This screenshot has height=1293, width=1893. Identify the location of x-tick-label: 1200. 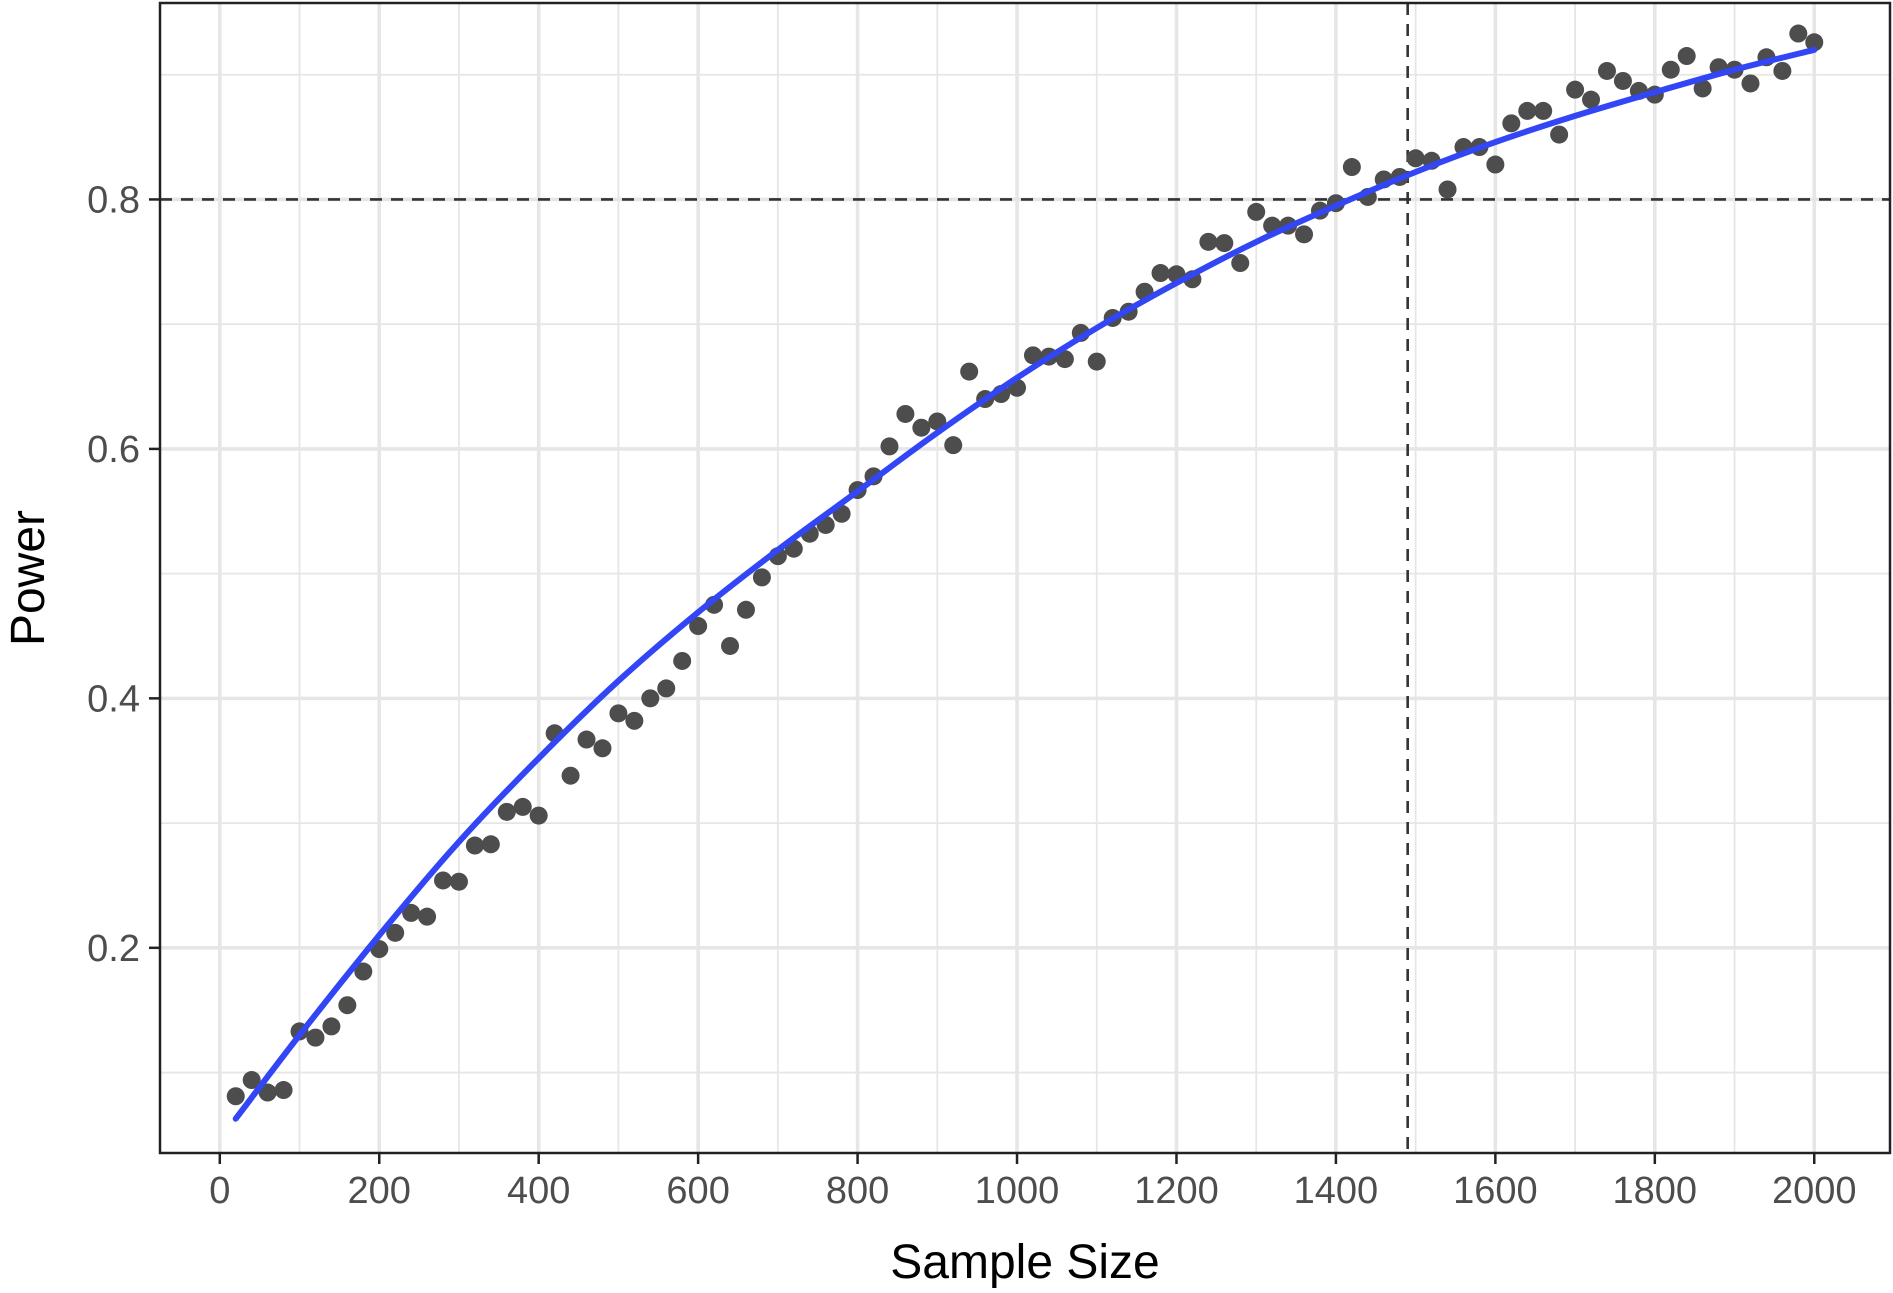
(1176, 1191).